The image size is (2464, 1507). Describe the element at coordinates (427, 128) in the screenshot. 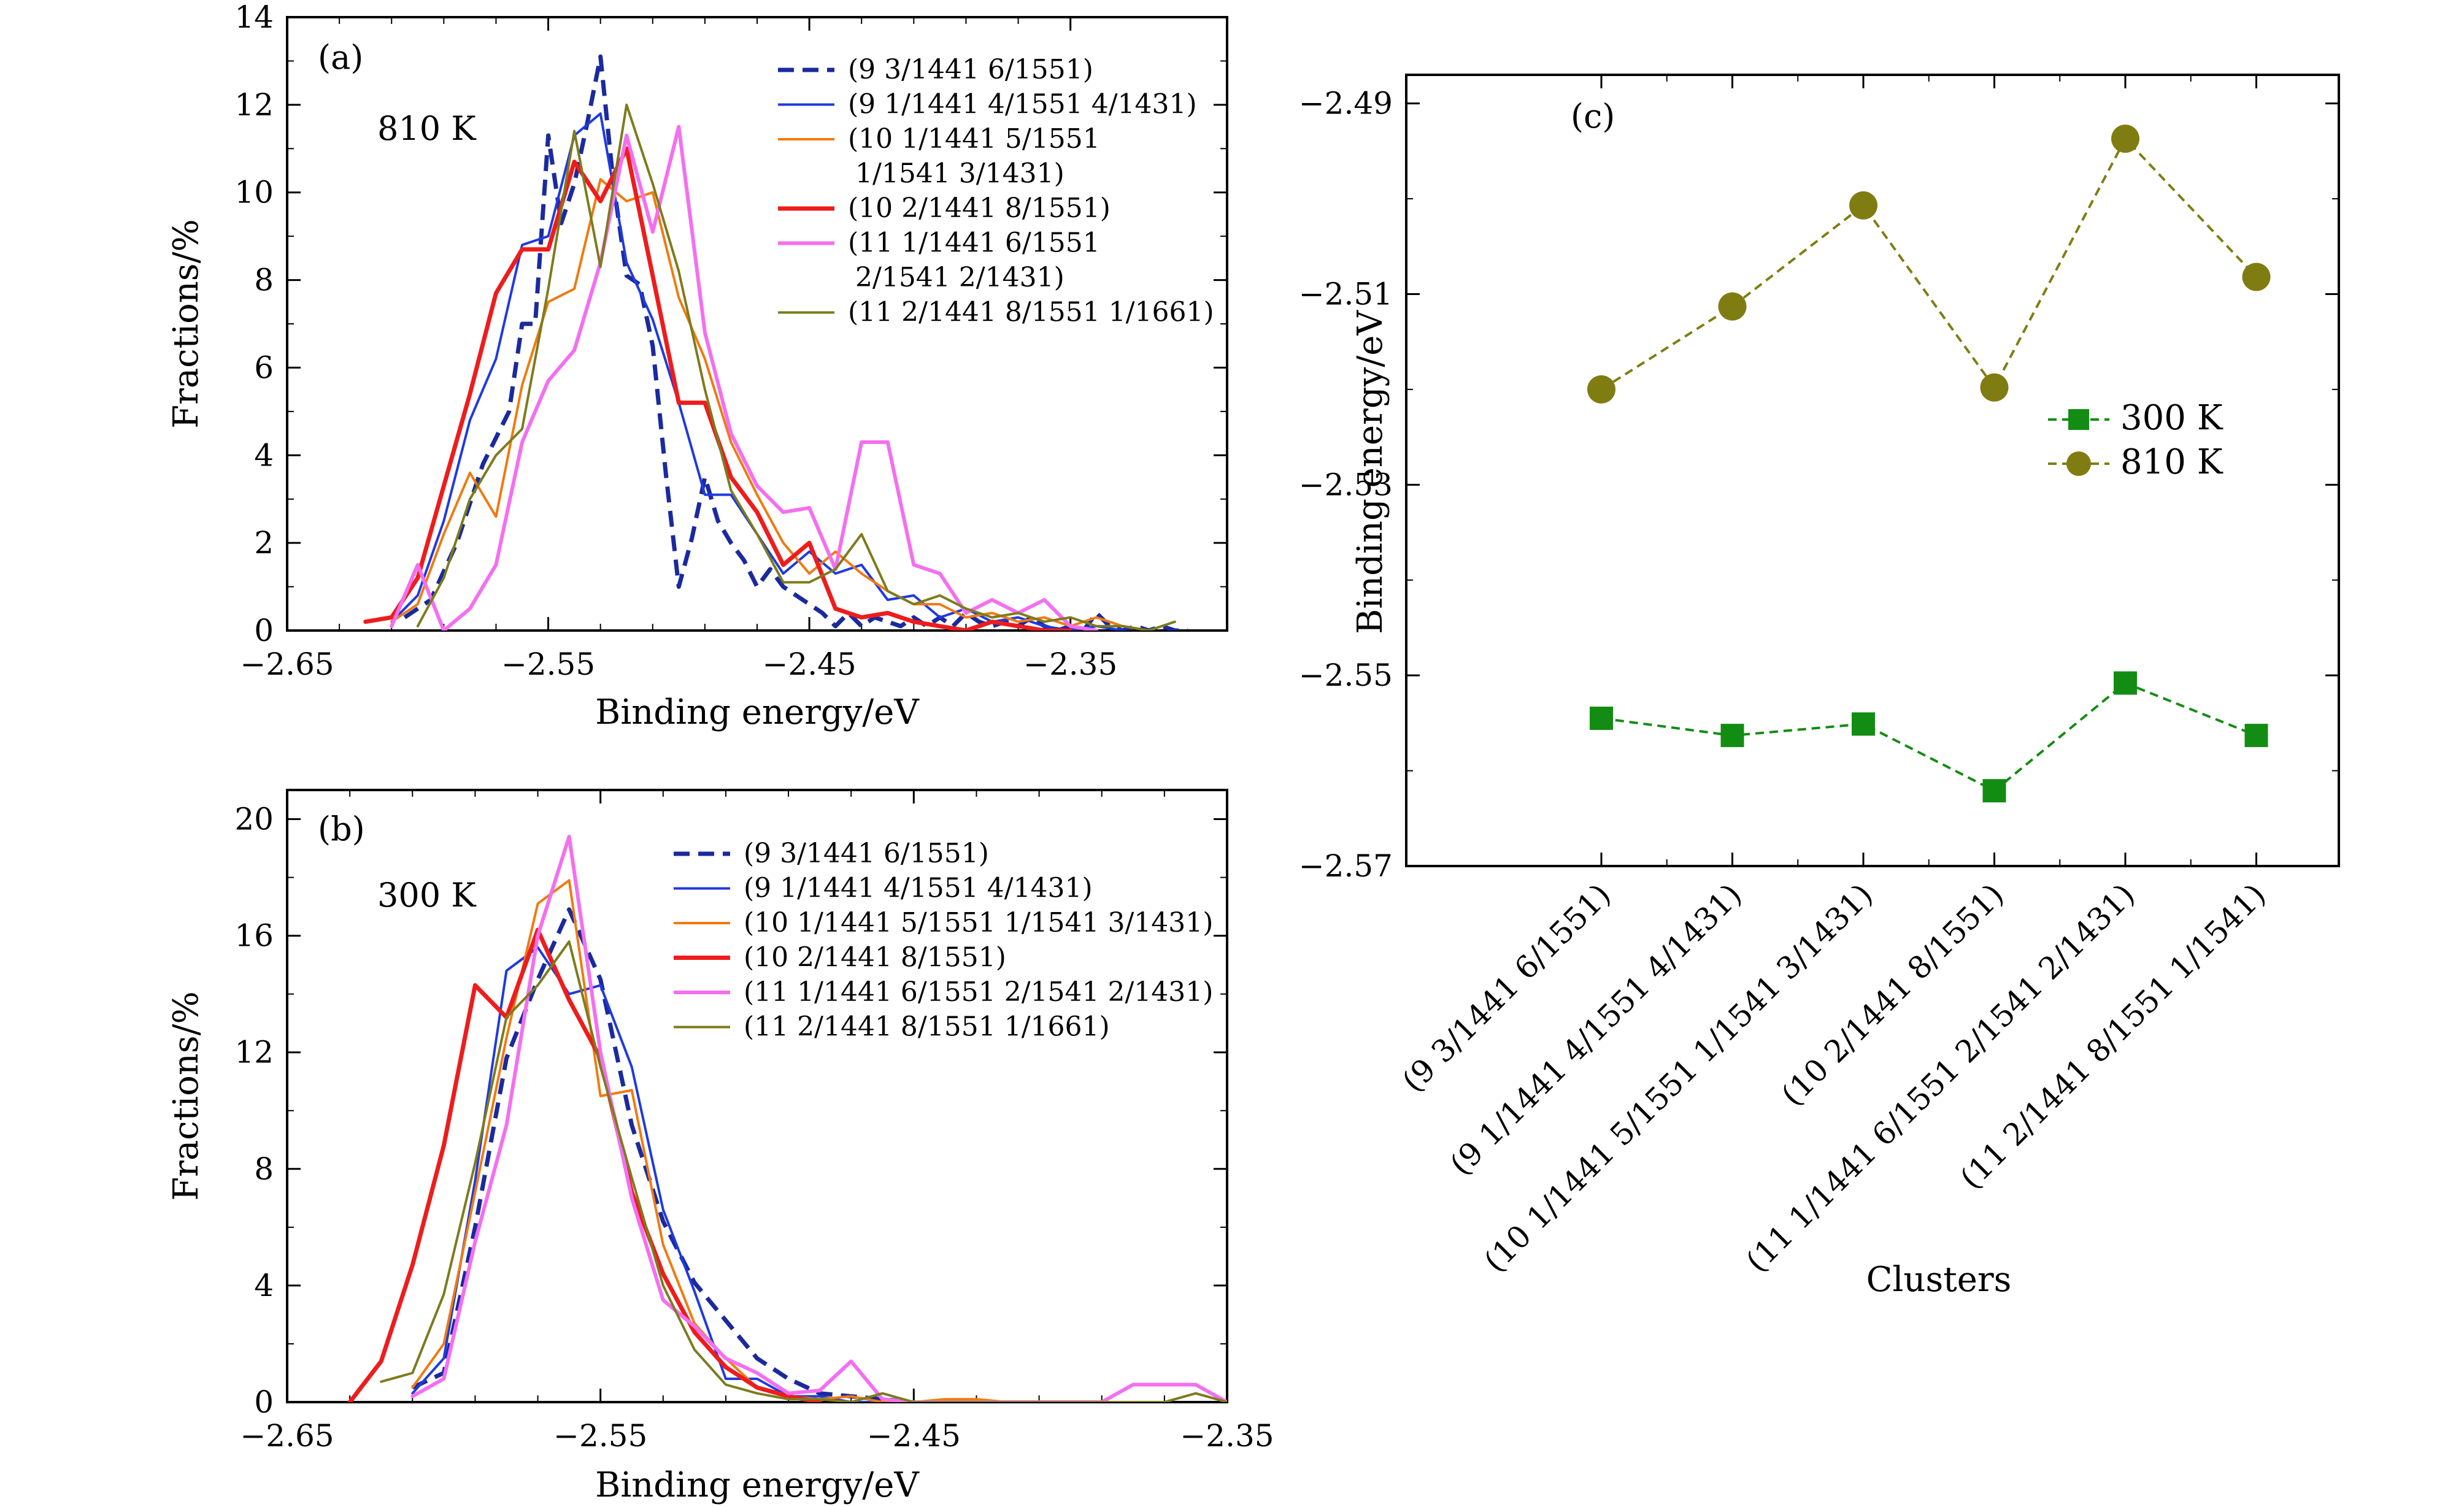

I see `panel-a-temperature: 810 K` at that location.